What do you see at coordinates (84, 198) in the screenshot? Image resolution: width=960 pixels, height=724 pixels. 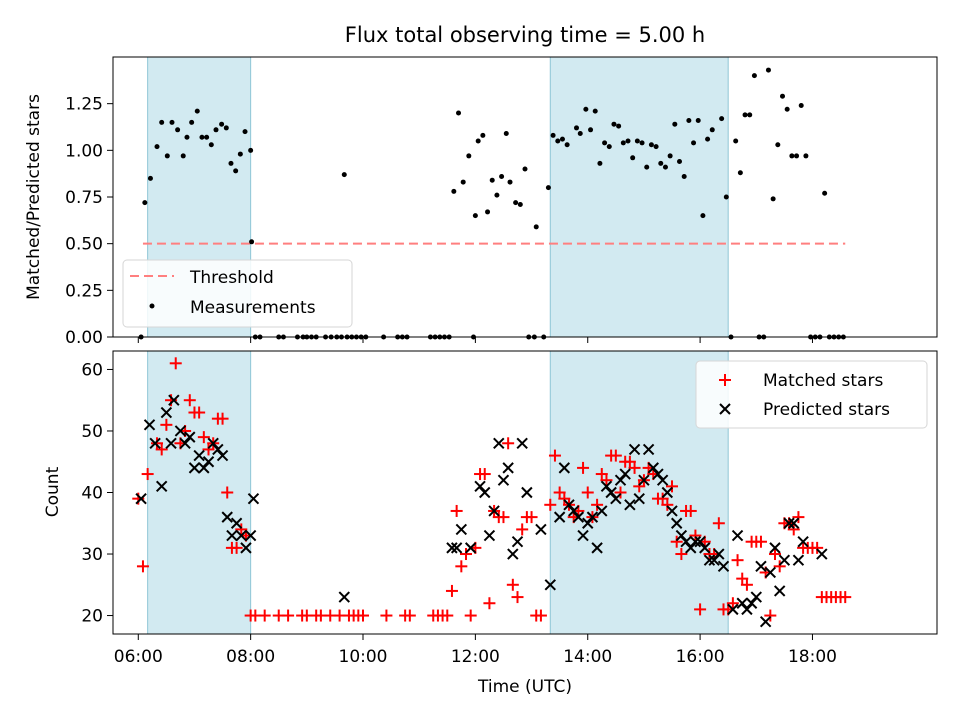 I see `top-y-tick-label: 0.75` at bounding box center [84, 198].